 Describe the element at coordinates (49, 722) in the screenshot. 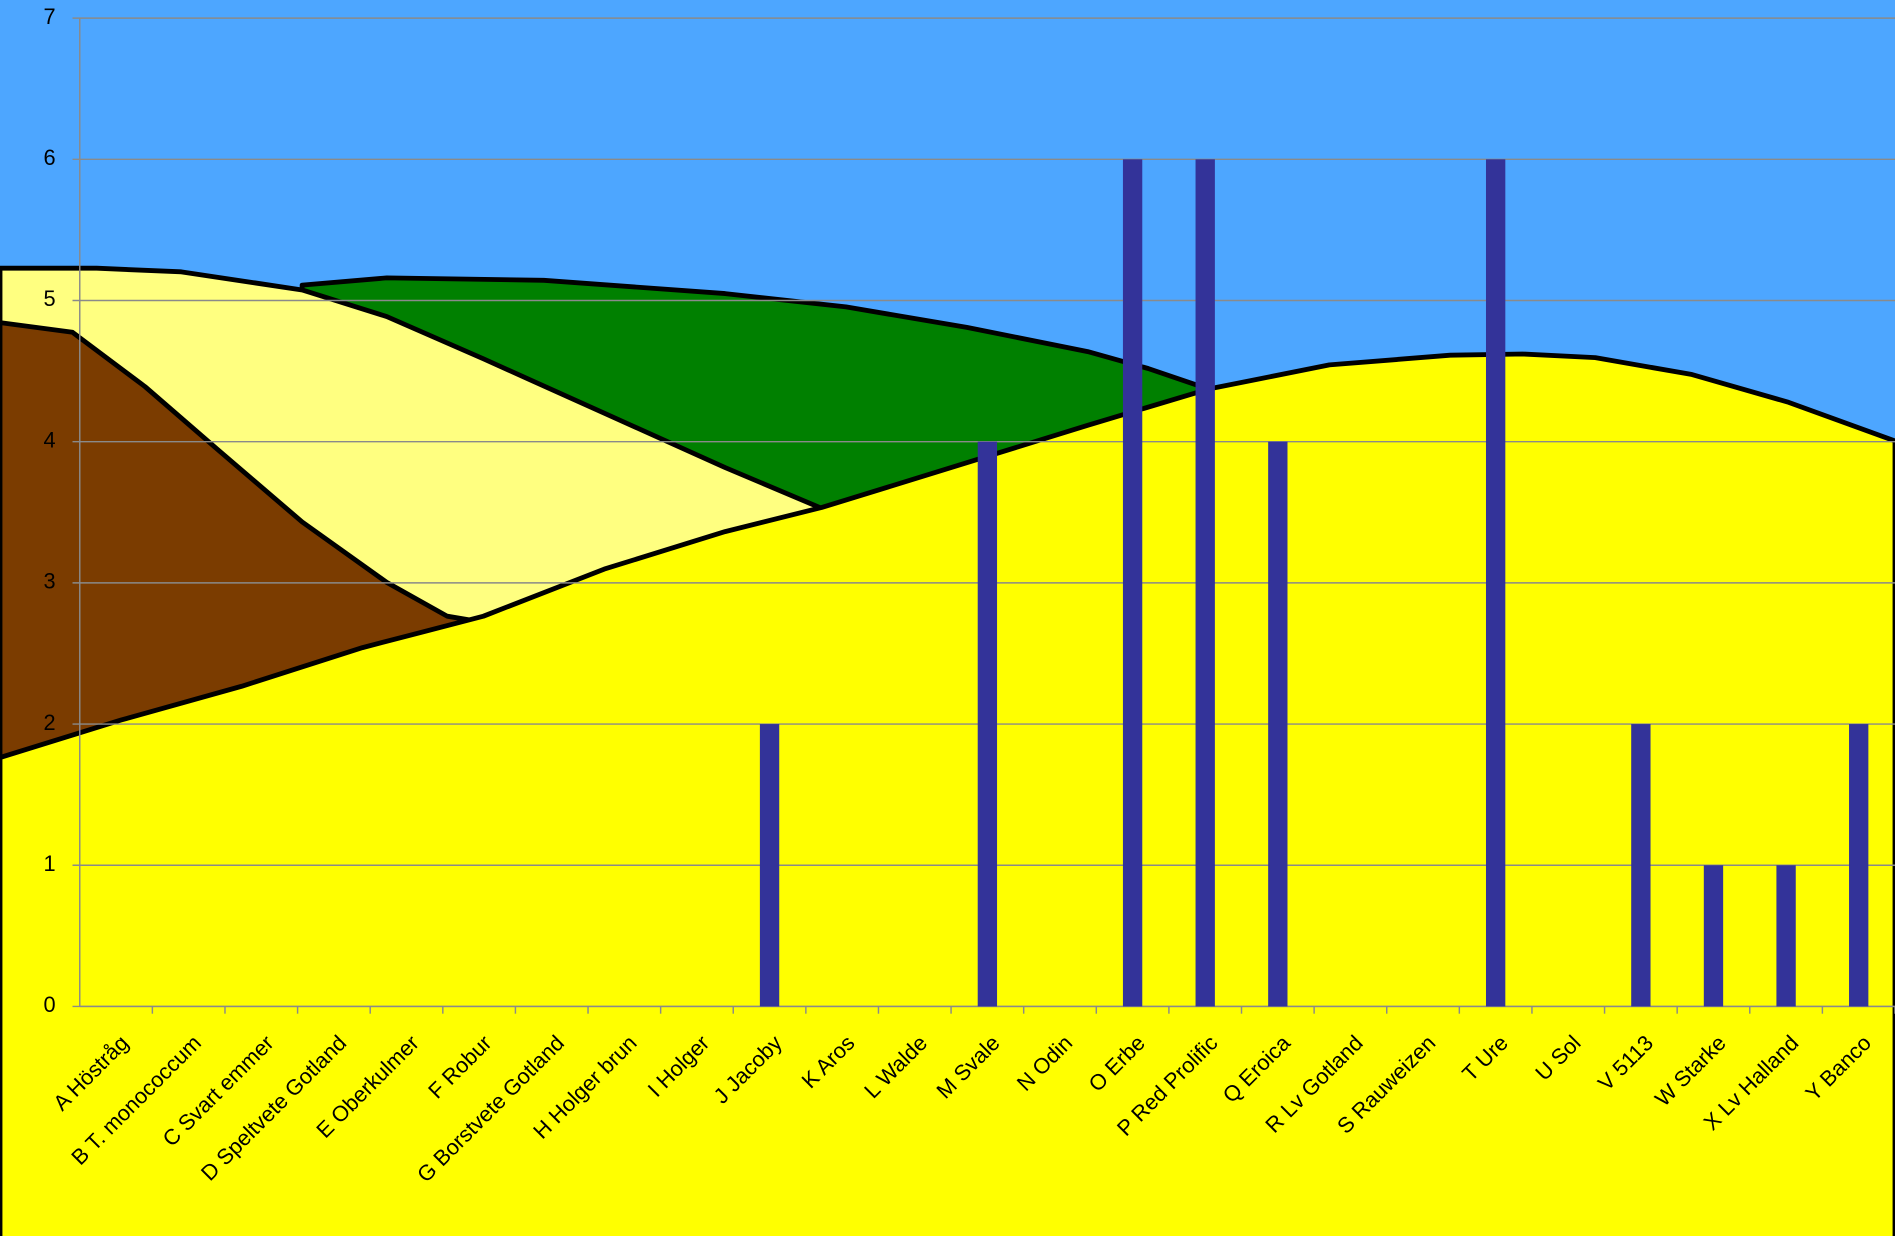

I see `y-tick-label: 2` at that location.